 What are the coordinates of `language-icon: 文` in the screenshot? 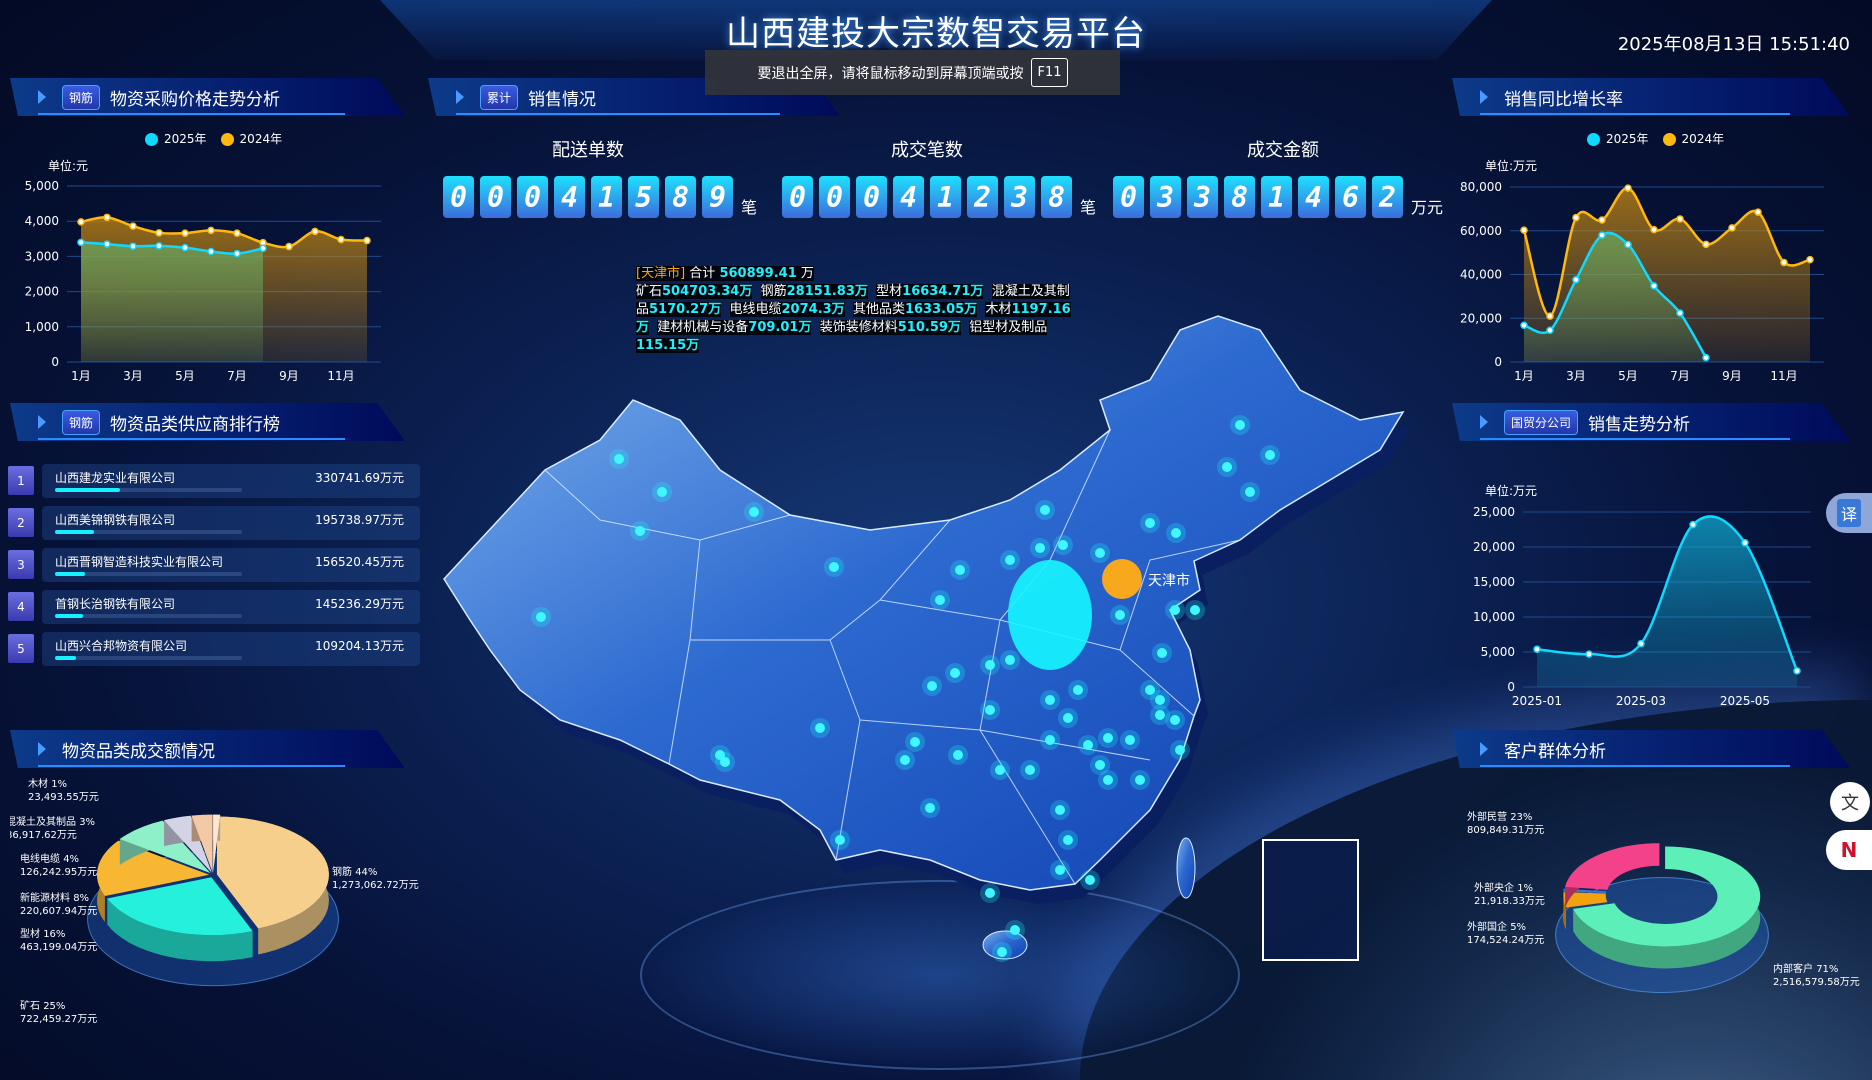 It's located at (1850, 802).